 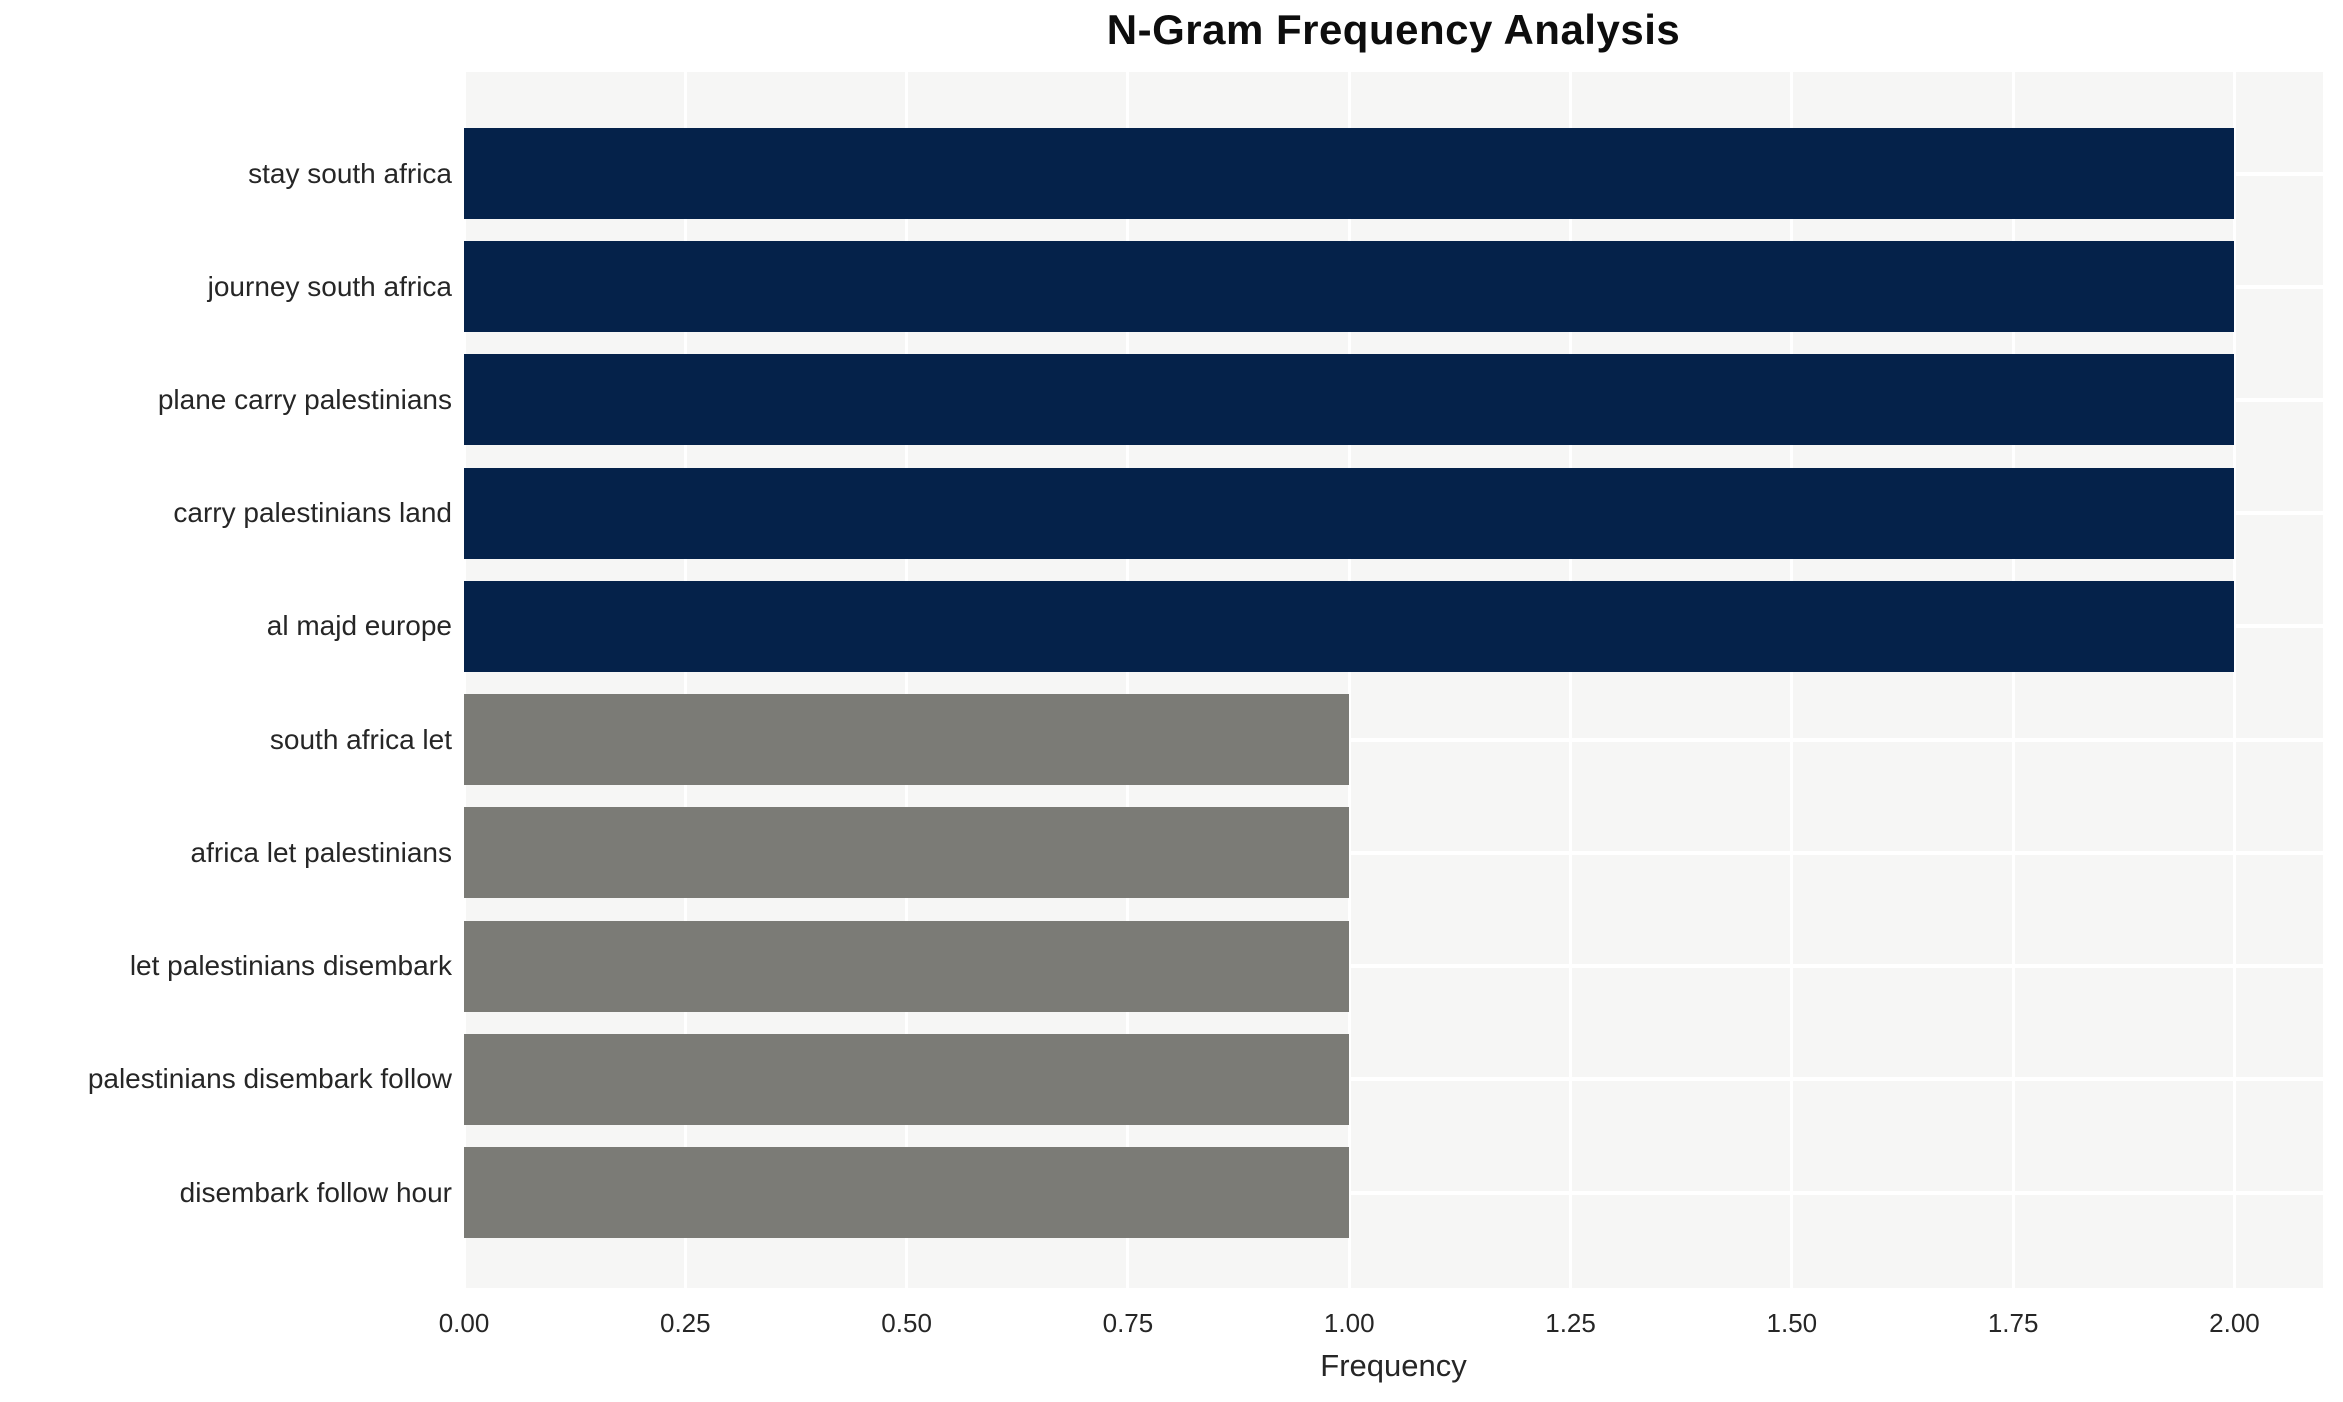 What do you see at coordinates (329, 286) in the screenshot?
I see `y-tick-label-journey-south-africa: journey south africa` at bounding box center [329, 286].